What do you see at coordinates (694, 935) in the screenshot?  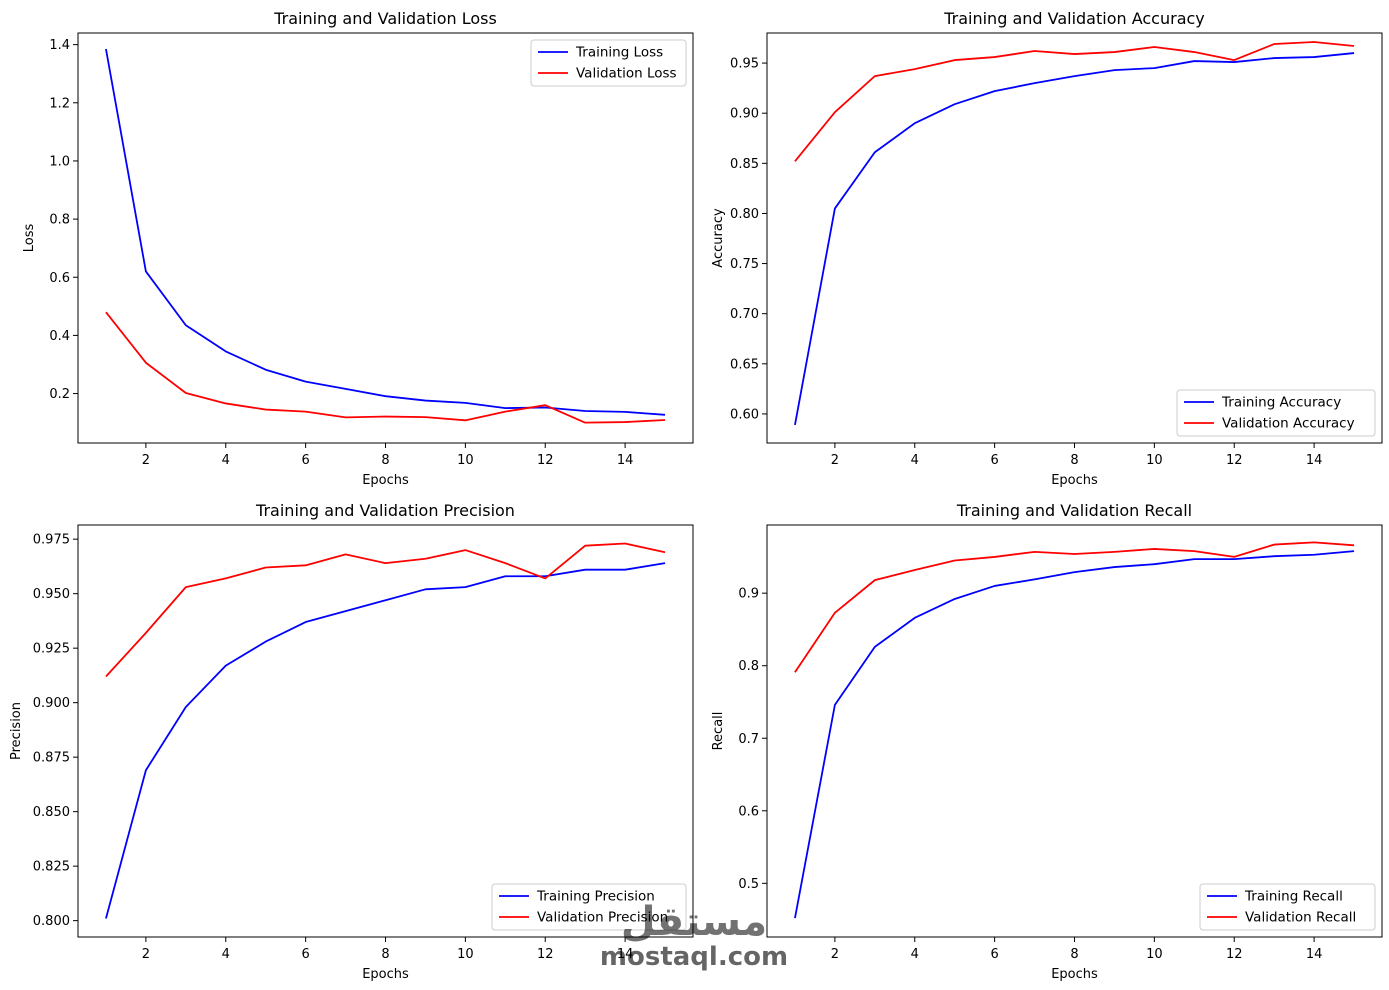 I see `watermark: مستقل mostaql.com` at bounding box center [694, 935].